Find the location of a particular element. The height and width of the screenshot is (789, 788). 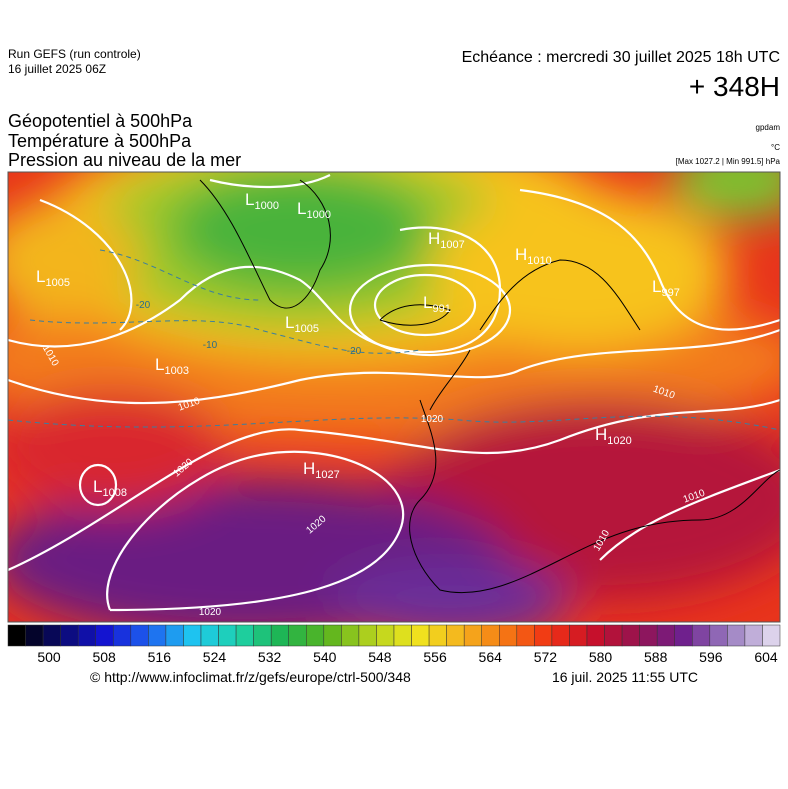

field-title: Géopotentiel à 500hPa is located at coordinates (100, 121).